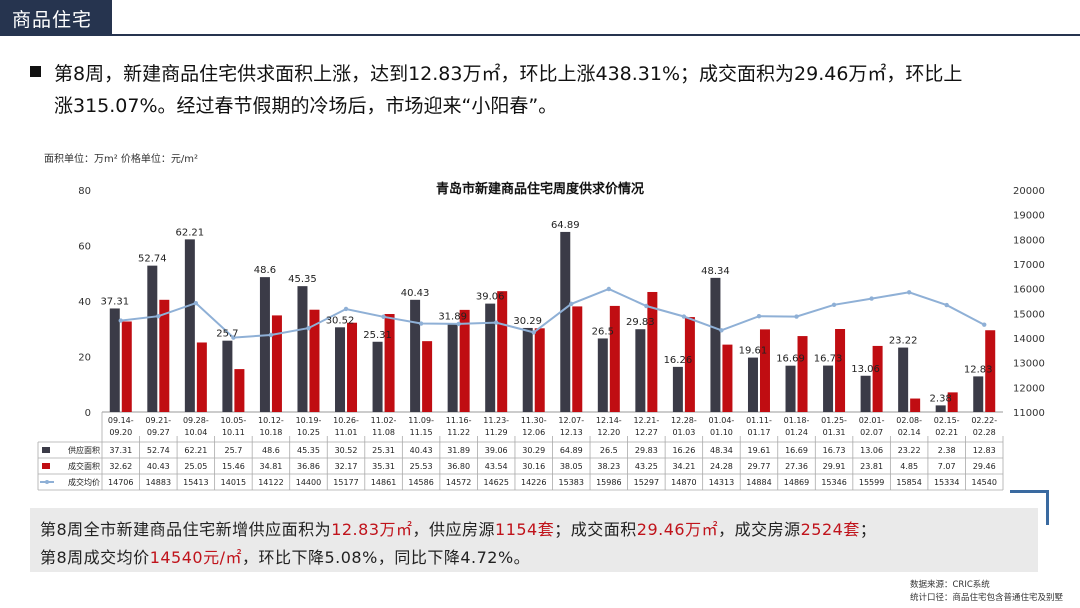  What do you see at coordinates (458, 450) in the screenshot?
I see `table-cell: 31.89` at bounding box center [458, 450].